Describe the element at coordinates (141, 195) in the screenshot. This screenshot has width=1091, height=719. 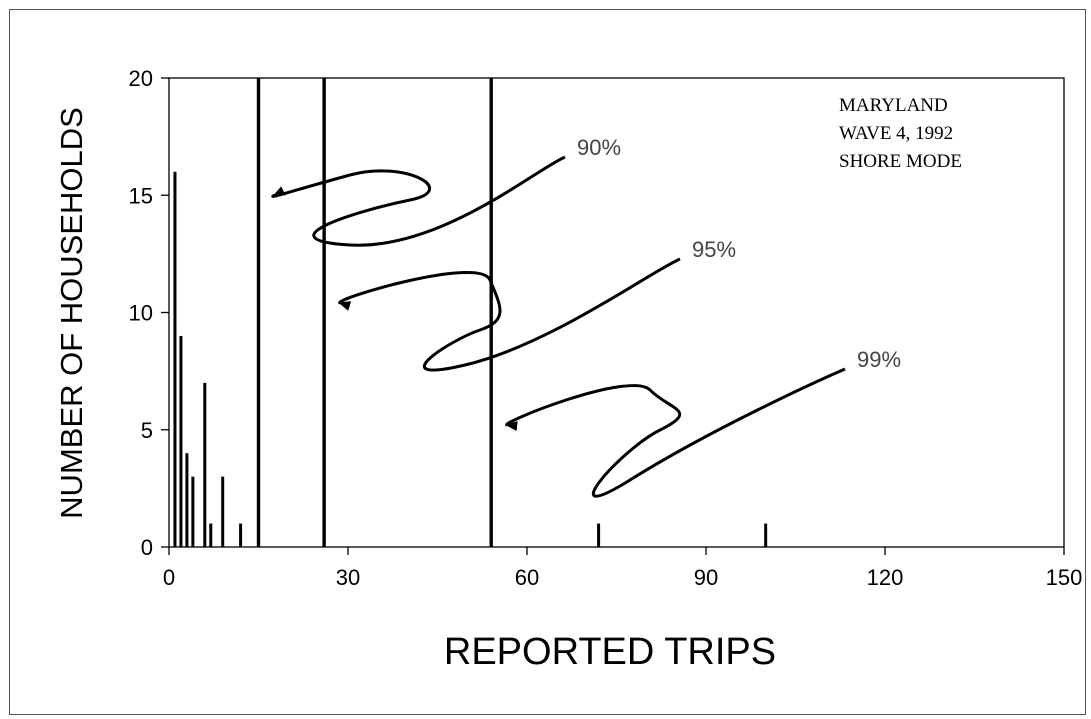
I see `y-tick-label: 15` at that location.